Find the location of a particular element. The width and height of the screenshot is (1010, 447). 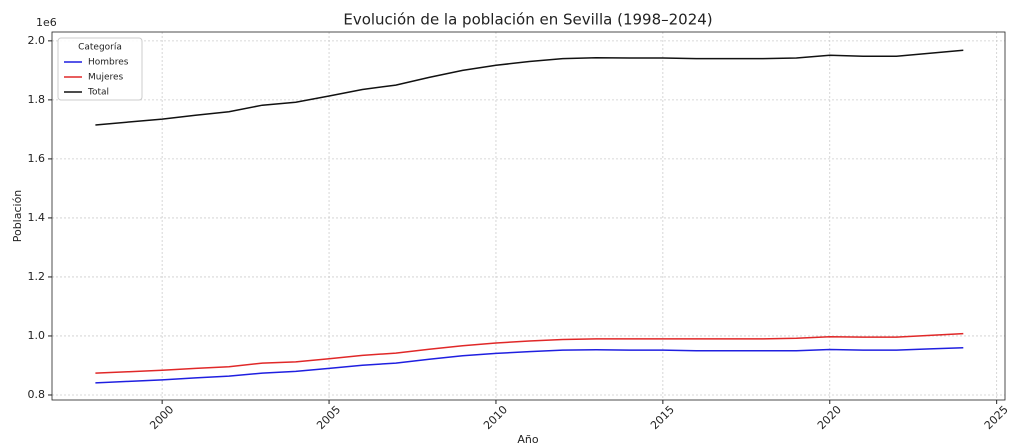

x-tick-label: 2000 is located at coordinates (161, 417).